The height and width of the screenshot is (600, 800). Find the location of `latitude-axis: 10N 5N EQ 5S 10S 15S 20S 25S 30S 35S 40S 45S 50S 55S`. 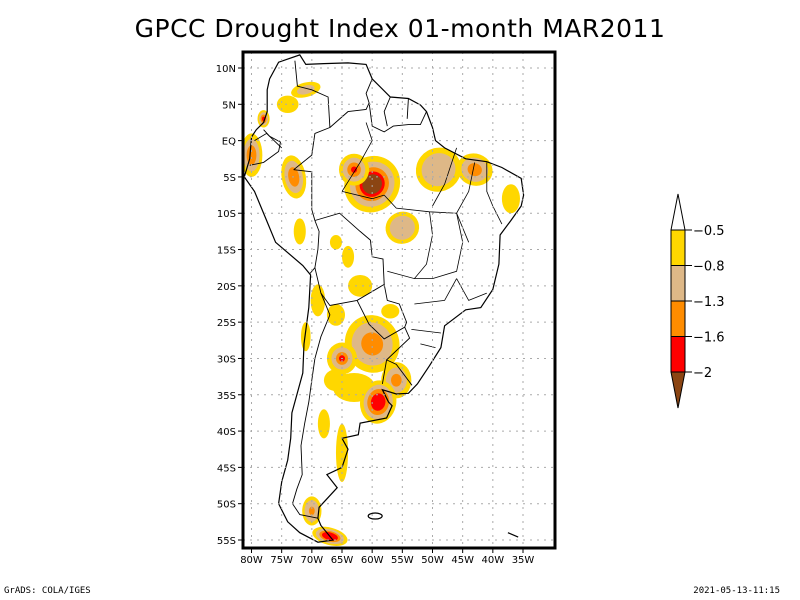

latitude-axis: 10N 5N EQ 5S 10S 15S 20S 25S 30S 35S 40S 45S 50S 55S is located at coordinates (229, 305).